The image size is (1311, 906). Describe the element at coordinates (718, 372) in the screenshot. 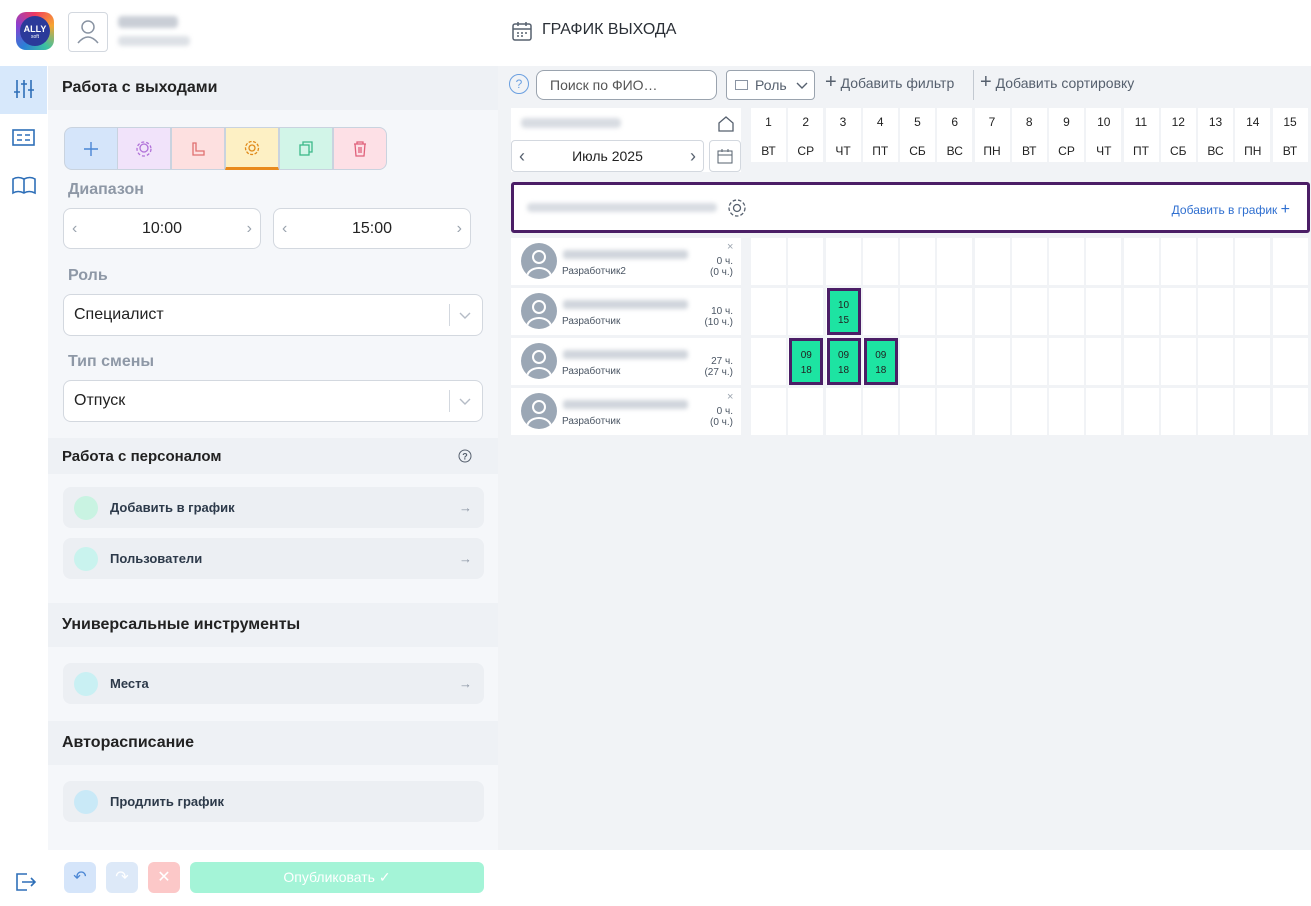

I see `employee-planned: (27 ч.)` at that location.